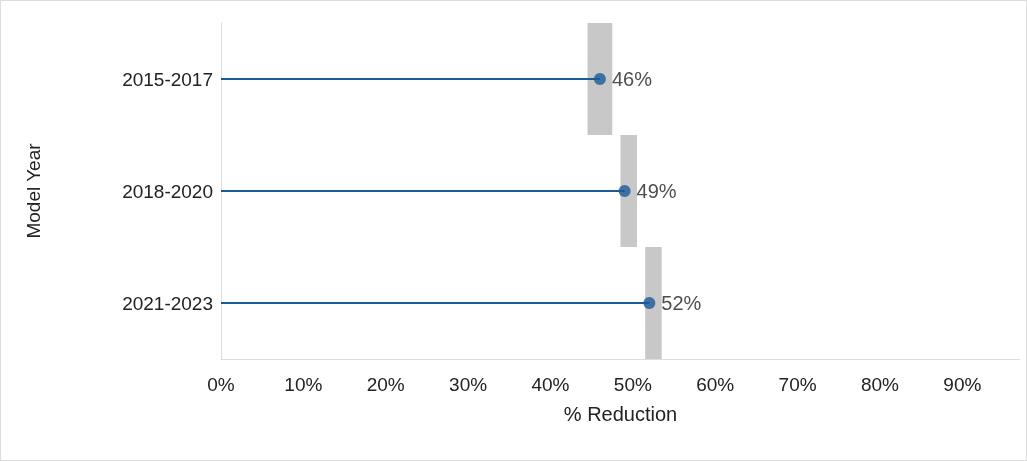 The height and width of the screenshot is (461, 1027). I want to click on x-tick-label: 20%, so click(385, 384).